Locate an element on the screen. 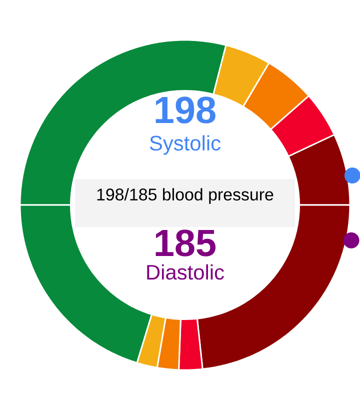 The image size is (360, 410). text: Systolic is located at coordinates (185, 145).